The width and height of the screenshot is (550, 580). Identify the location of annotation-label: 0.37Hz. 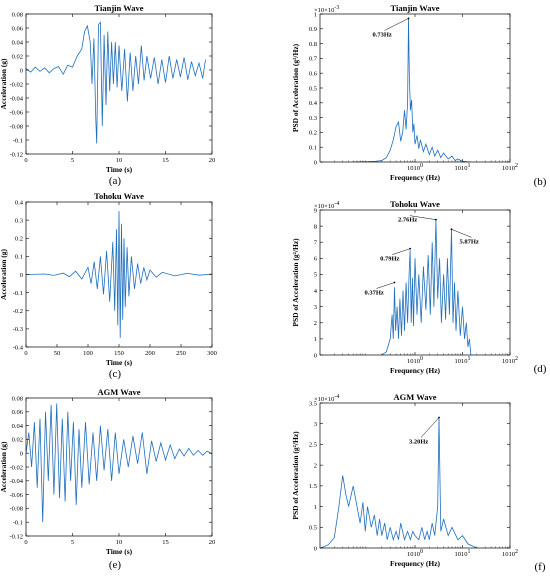
(373, 293).